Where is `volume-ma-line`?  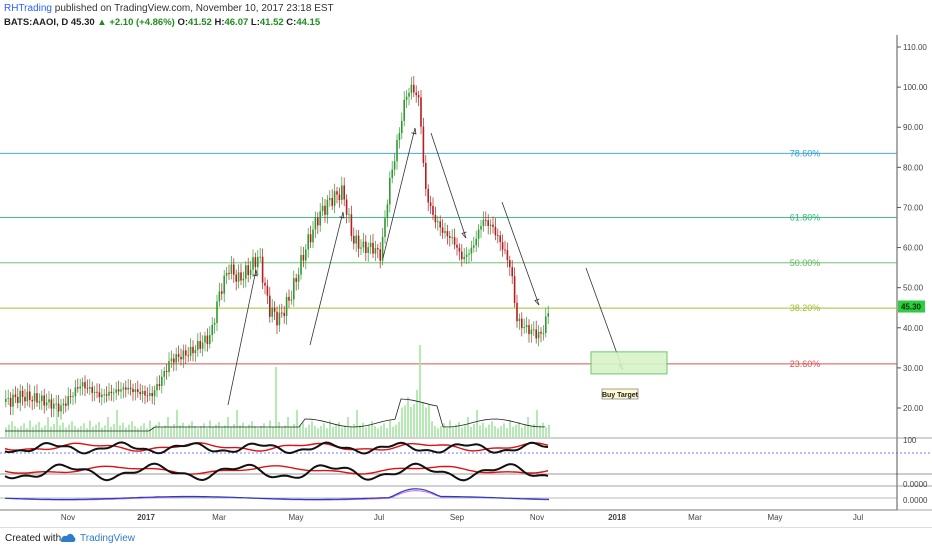 volume-ma-line is located at coordinates (275, 415).